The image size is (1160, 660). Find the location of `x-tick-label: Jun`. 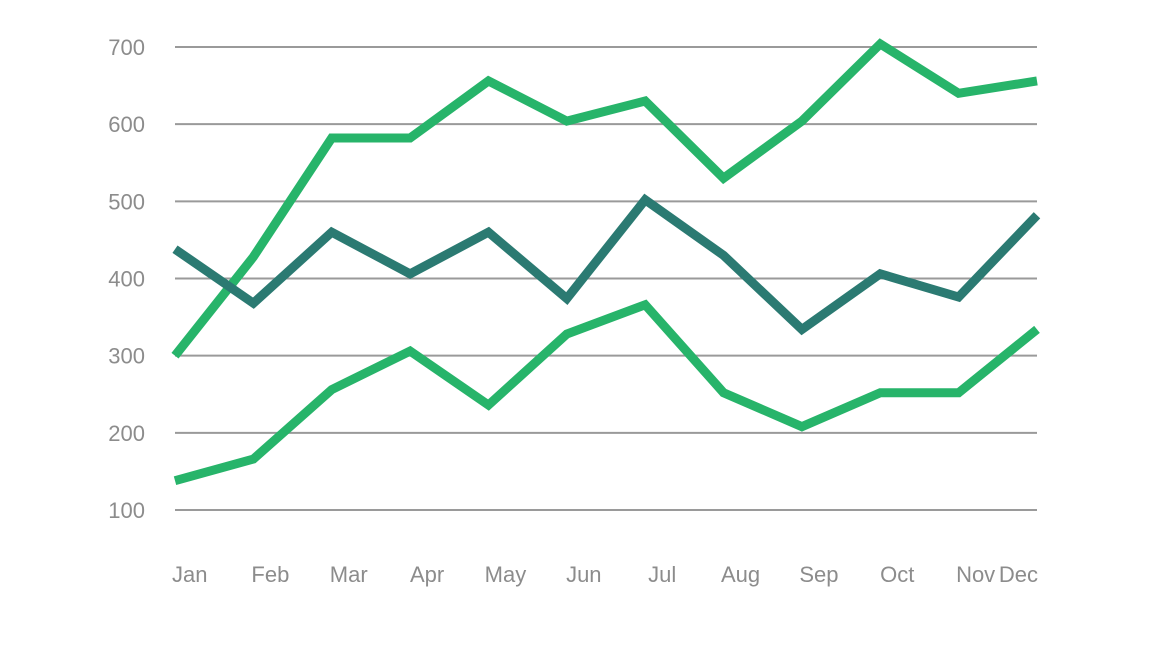

x-tick-label: Jun is located at coordinates (583, 574).